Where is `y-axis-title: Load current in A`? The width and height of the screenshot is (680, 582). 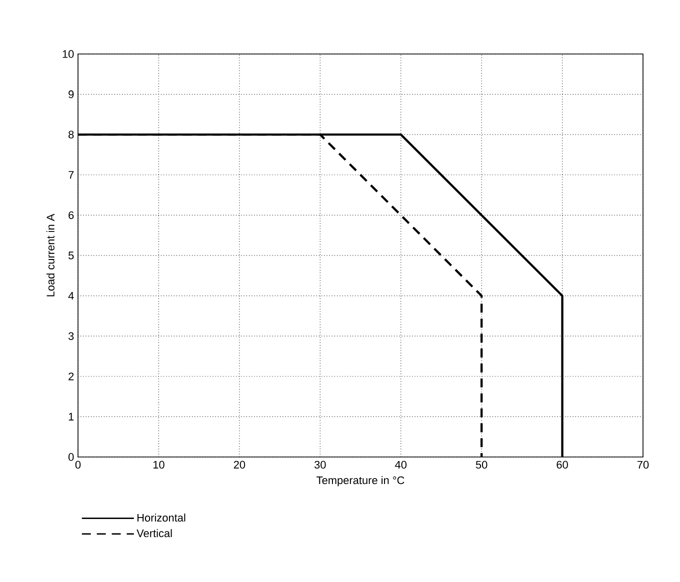 y-axis-title: Load current in A is located at coordinates (50, 255).